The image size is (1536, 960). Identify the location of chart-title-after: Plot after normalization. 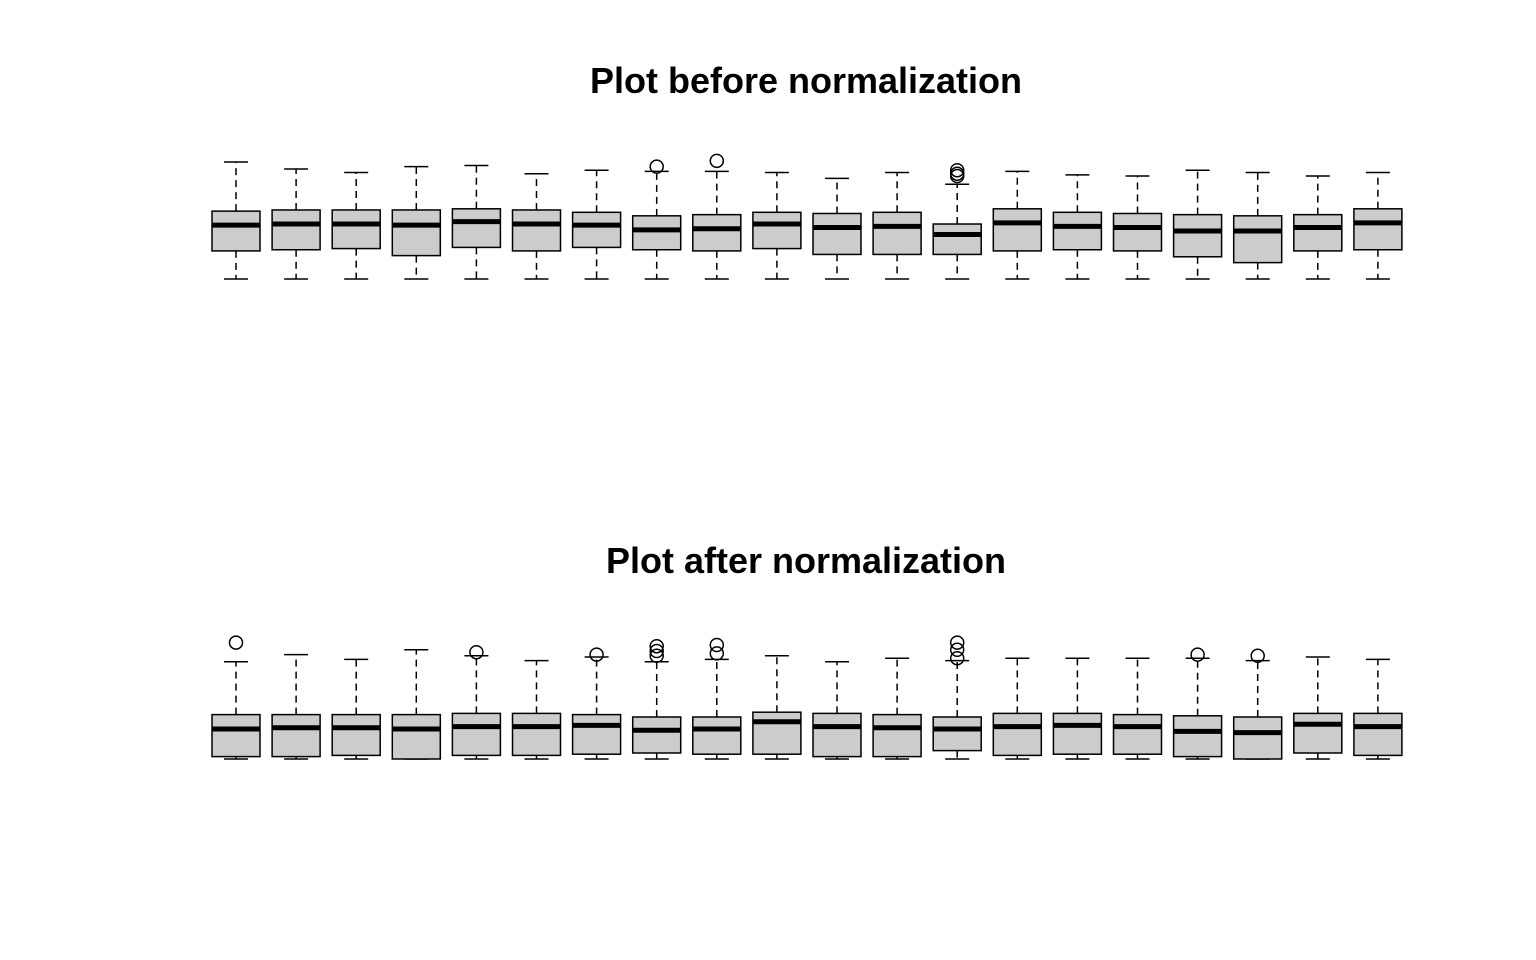
(806, 560).